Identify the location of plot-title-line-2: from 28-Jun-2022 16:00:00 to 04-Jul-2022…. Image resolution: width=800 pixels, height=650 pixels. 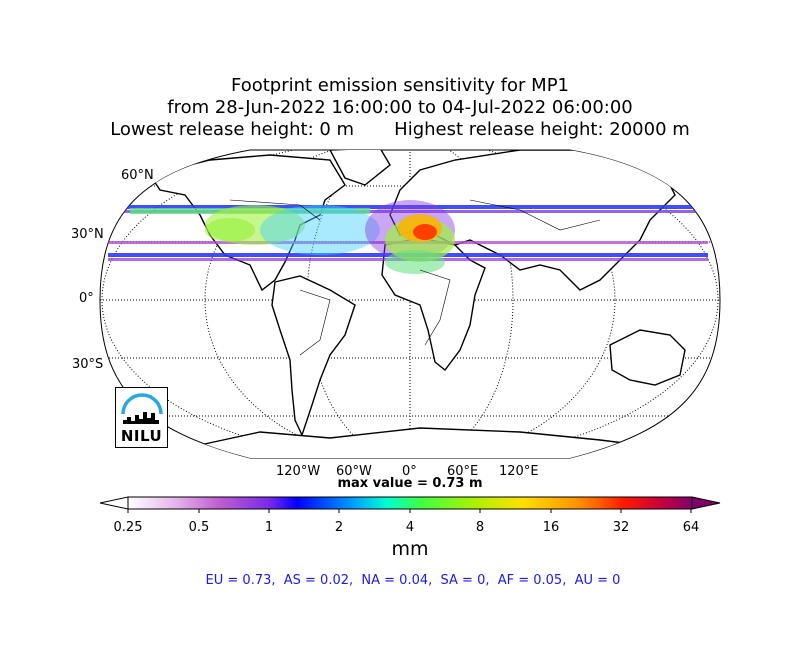
(400, 107).